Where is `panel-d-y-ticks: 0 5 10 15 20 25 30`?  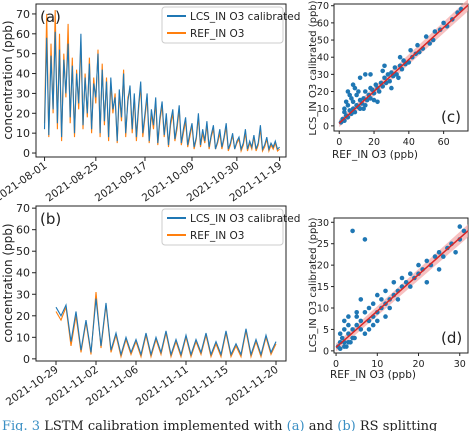 panel-d-y-ticks: 0 5 10 15 20 25 30 is located at coordinates (325, 287).